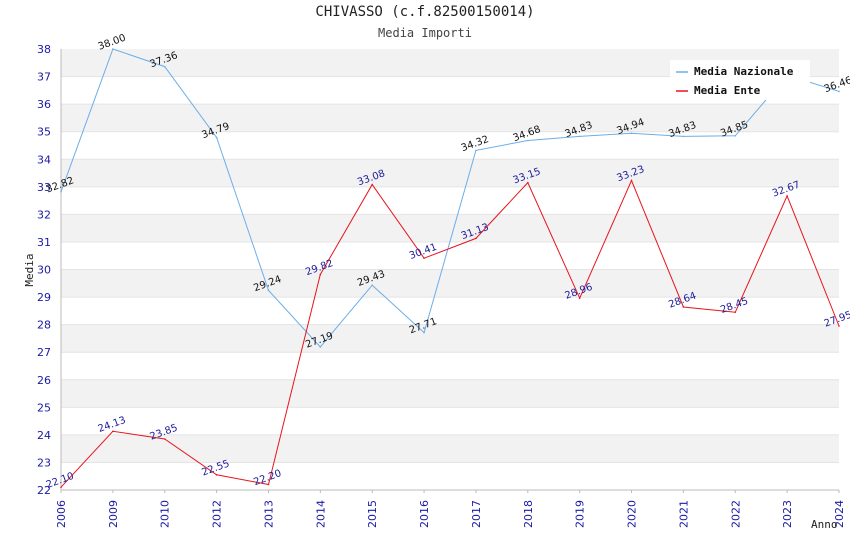 The image size is (850, 550). What do you see at coordinates (528, 514) in the screenshot?
I see `x-tick-label: 2018` at bounding box center [528, 514].